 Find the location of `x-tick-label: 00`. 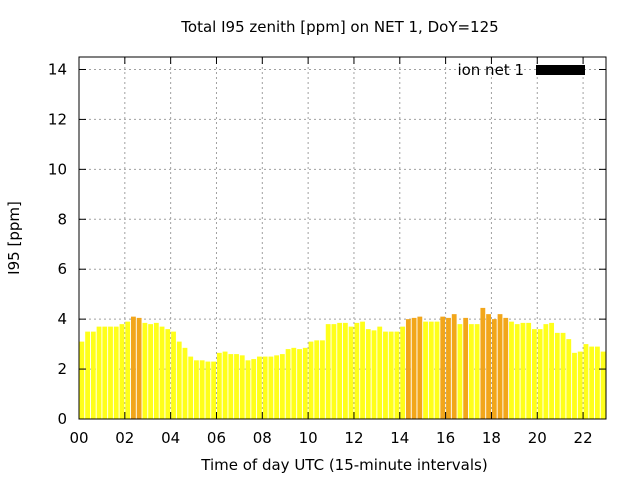

x-tick-label: 00 is located at coordinates (78, 438).